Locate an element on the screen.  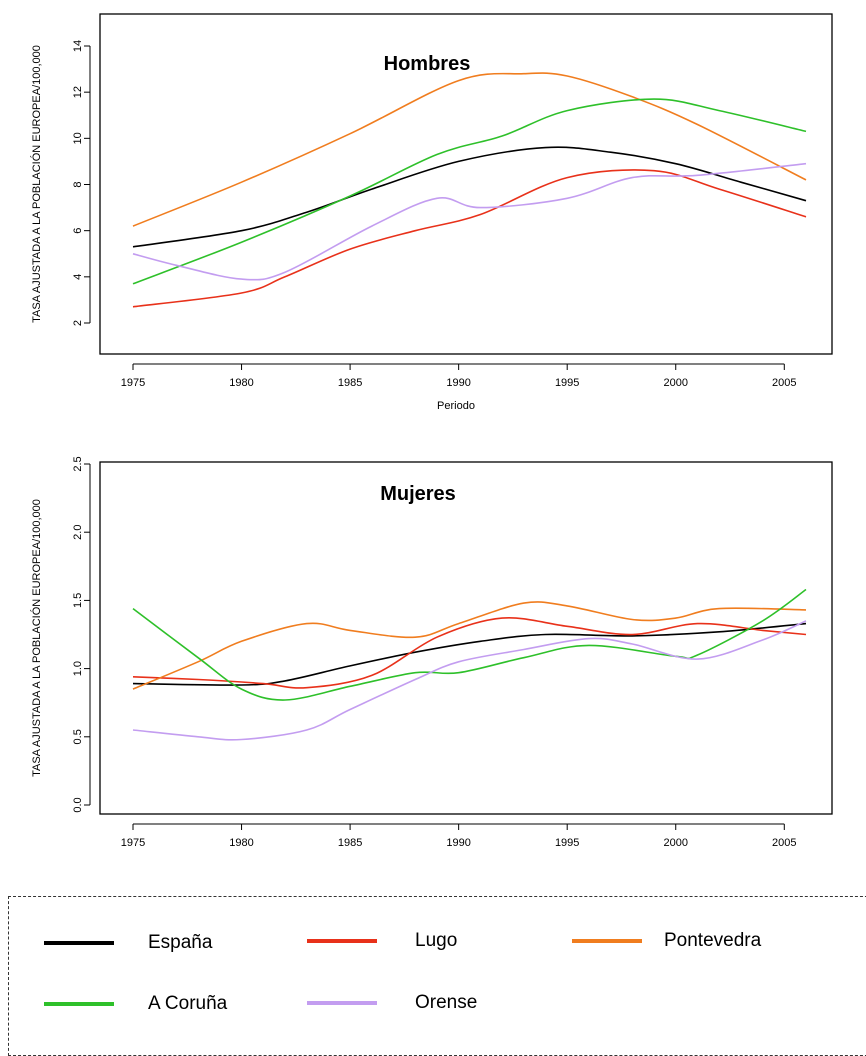
y-tick-label: 0.0 is located at coordinates (78, 804).